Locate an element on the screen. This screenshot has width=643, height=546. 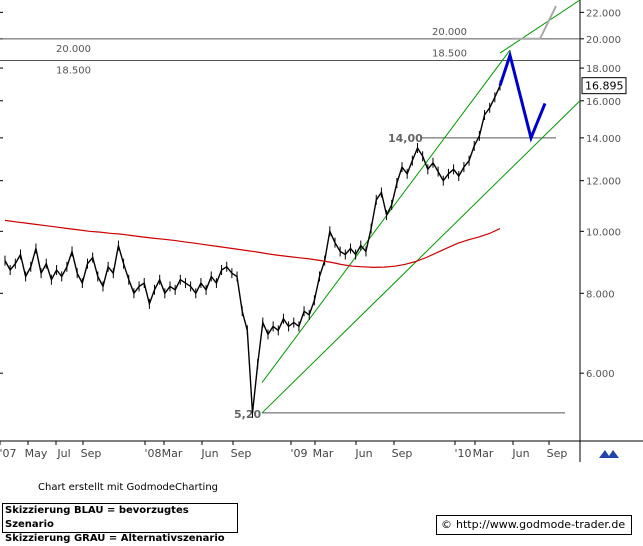
y-tick-label: 12.000 is located at coordinates (603, 182).